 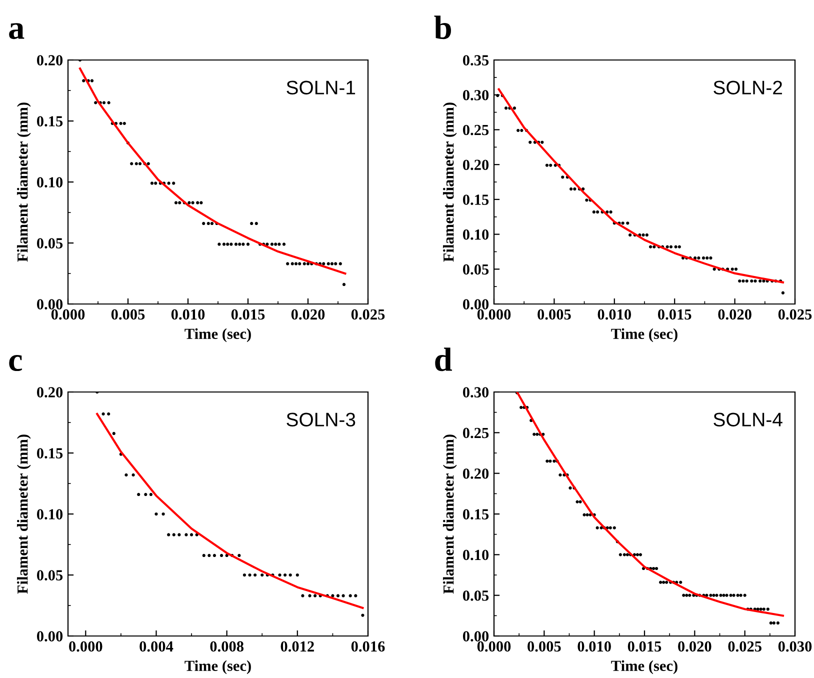 I want to click on x-tick-label: 0.016, so click(x=368, y=646).